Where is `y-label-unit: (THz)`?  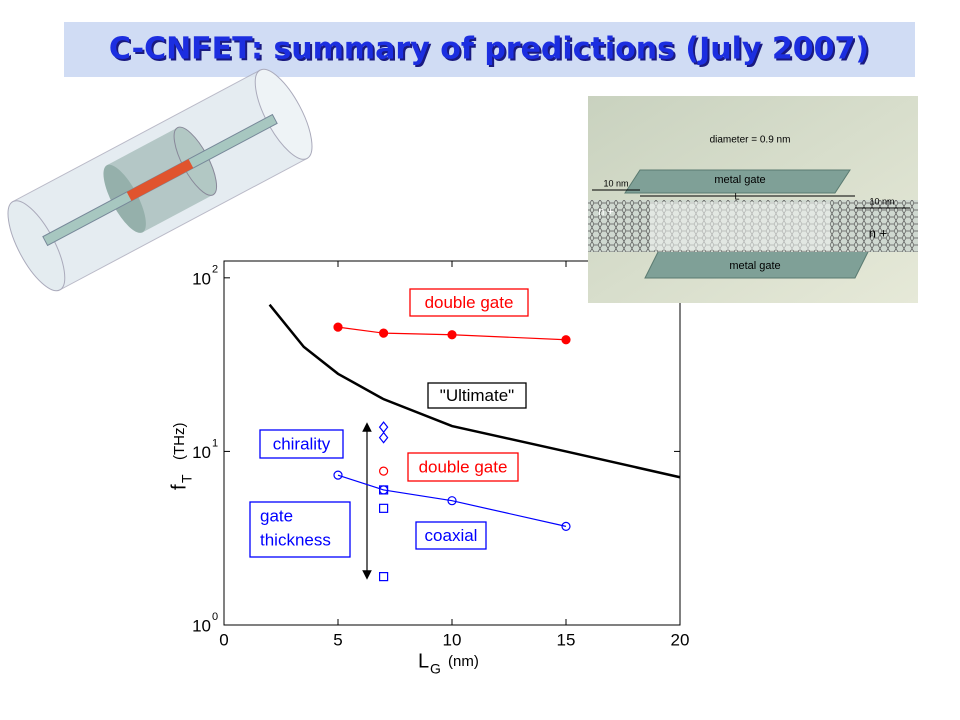 y-label-unit: (THz) is located at coordinates (179, 442).